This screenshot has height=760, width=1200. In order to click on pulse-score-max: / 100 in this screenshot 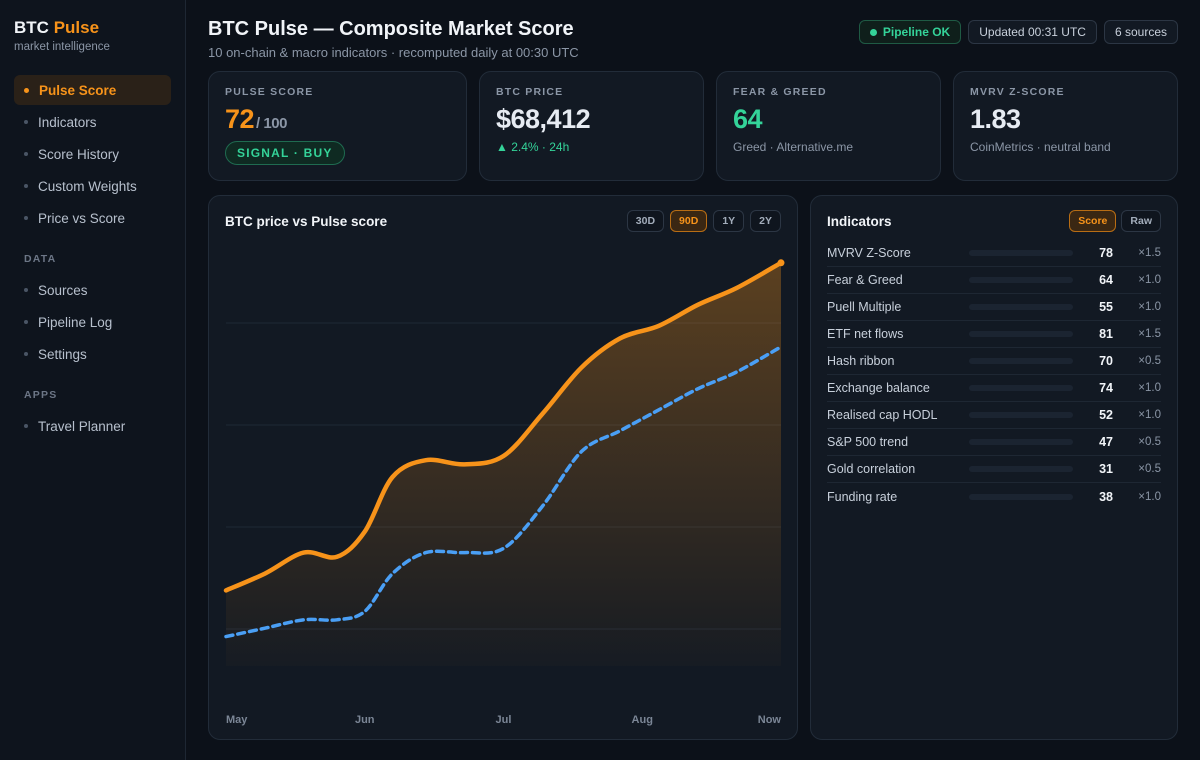, I will do `click(271, 123)`.